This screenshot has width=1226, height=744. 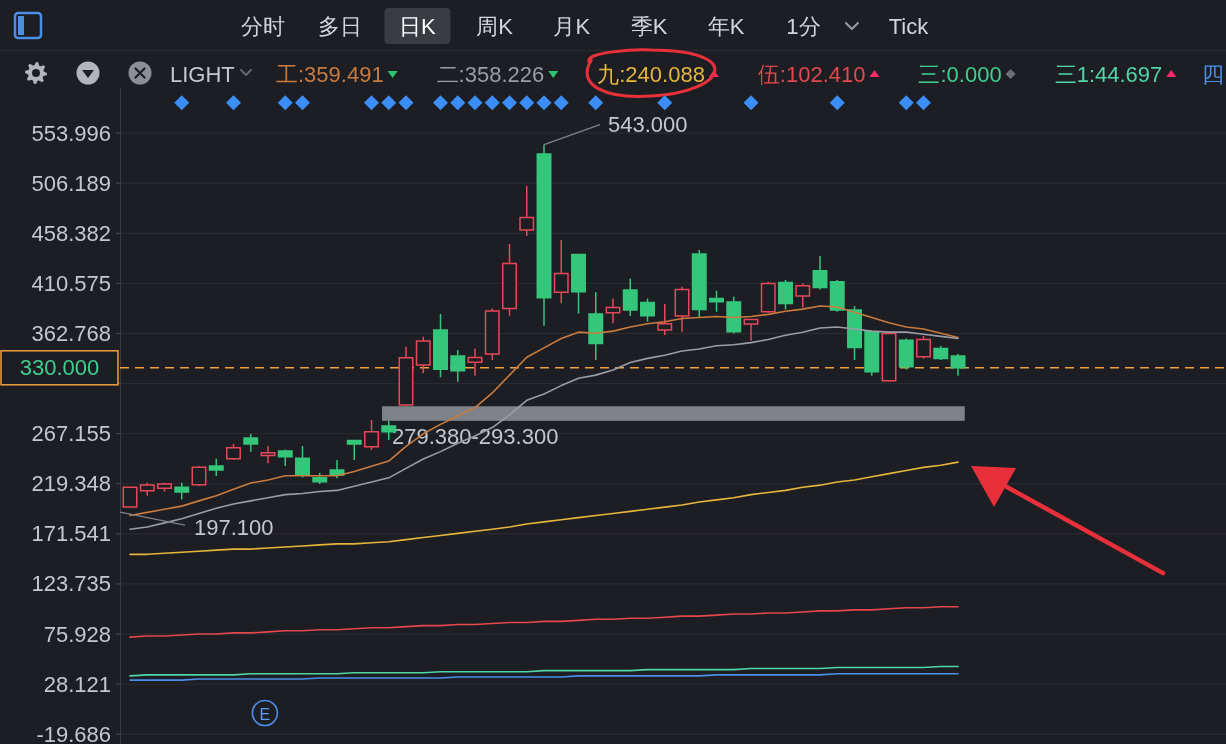 What do you see at coordinates (649, 26) in the screenshot?
I see `text: 季K` at bounding box center [649, 26].